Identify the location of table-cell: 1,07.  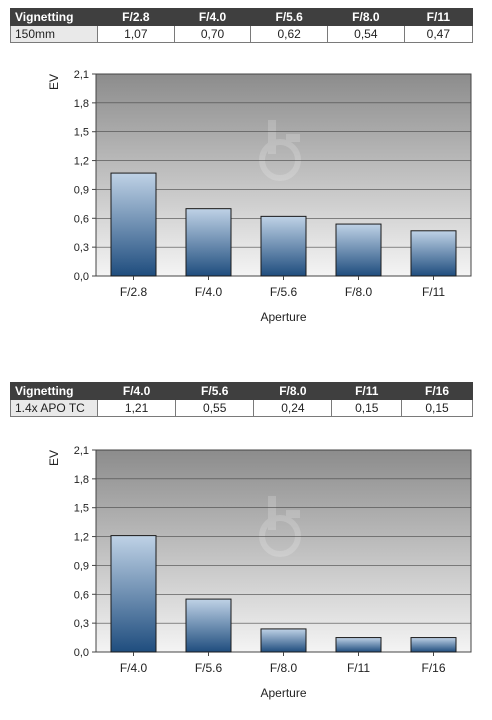
(136, 34).